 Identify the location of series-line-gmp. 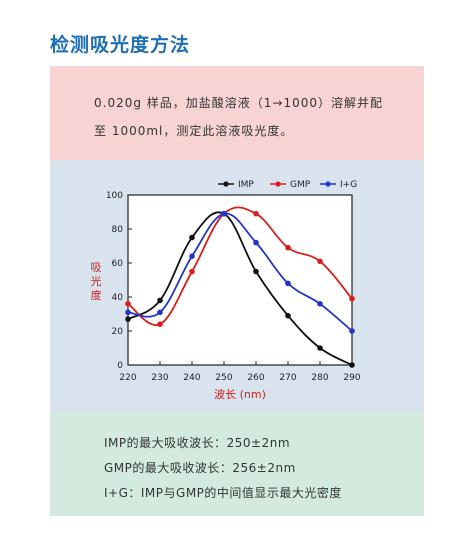
(240, 266).